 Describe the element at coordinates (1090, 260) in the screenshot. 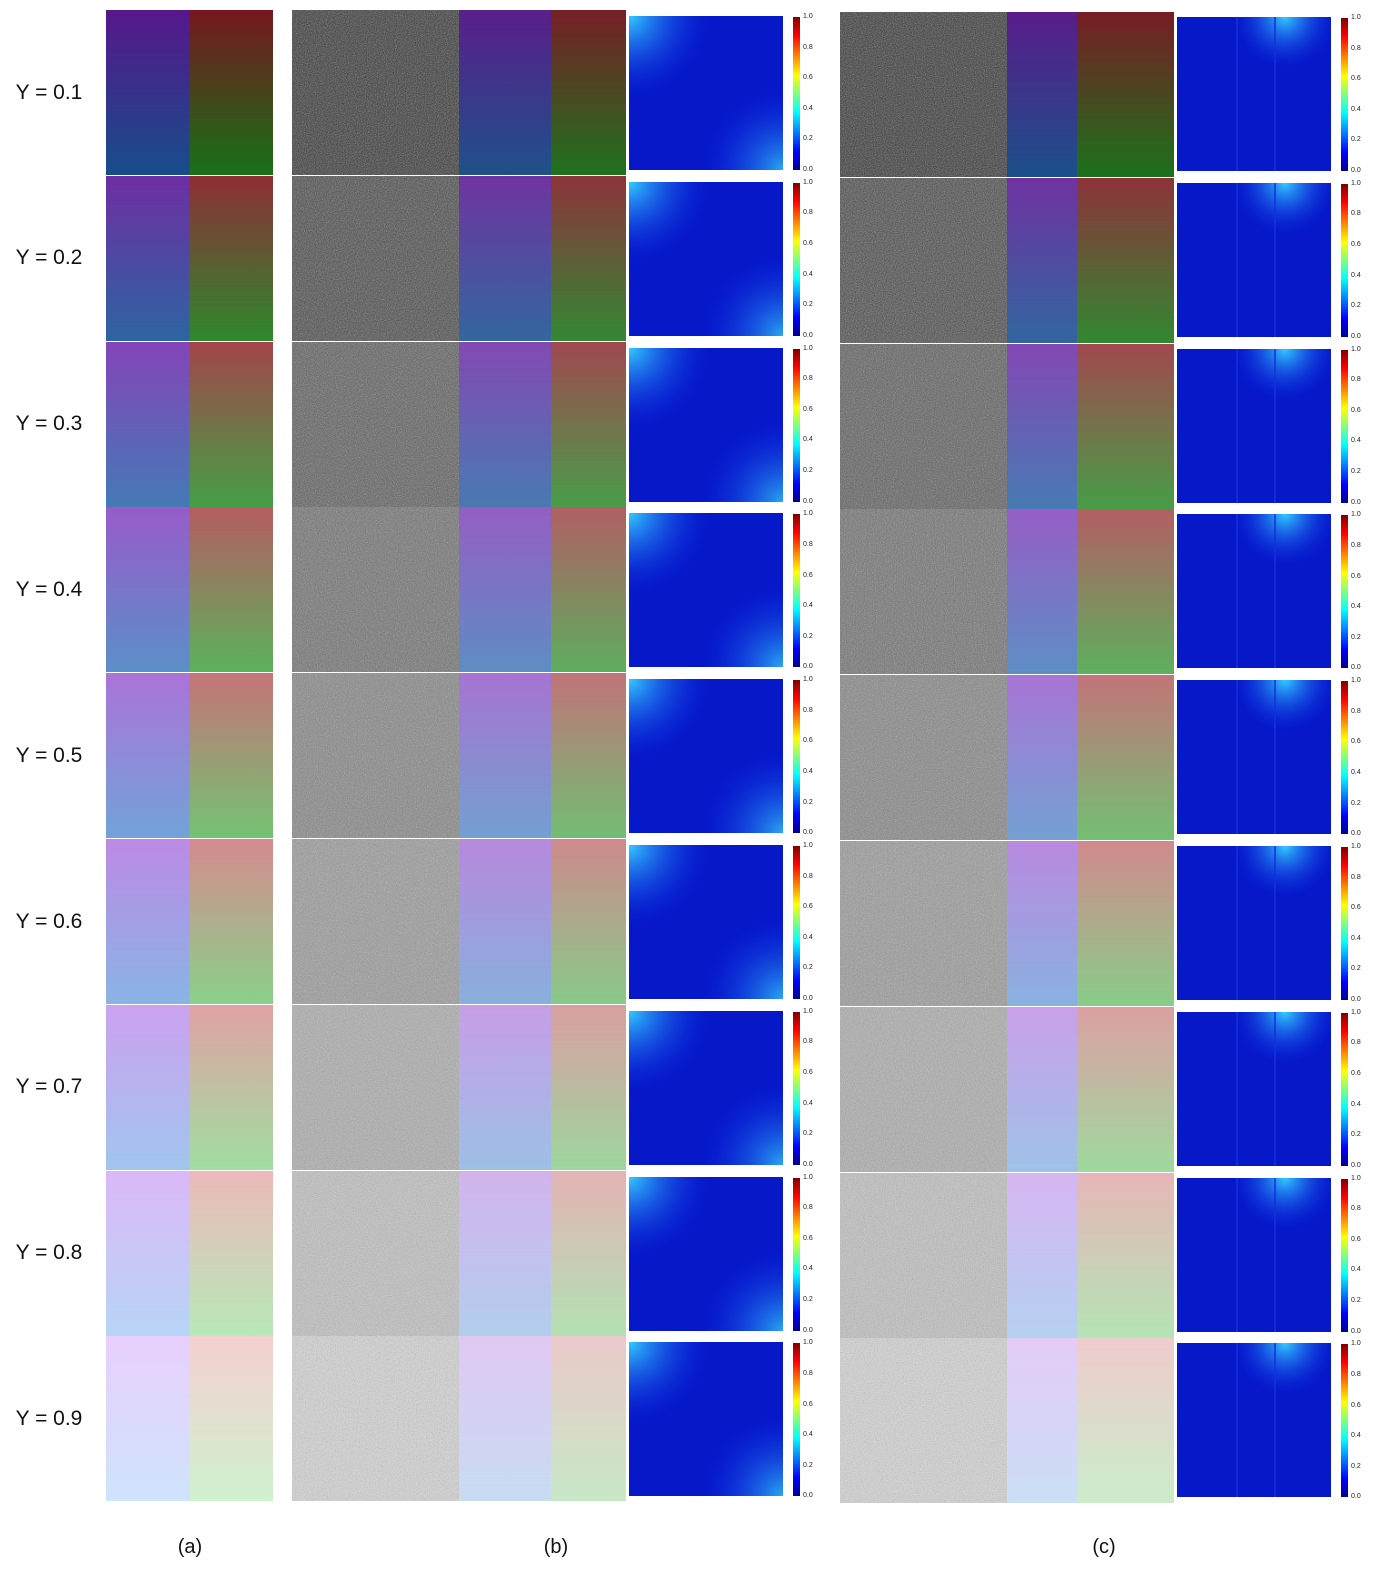

I see `reconstructed-color-map-c-svg` at that location.